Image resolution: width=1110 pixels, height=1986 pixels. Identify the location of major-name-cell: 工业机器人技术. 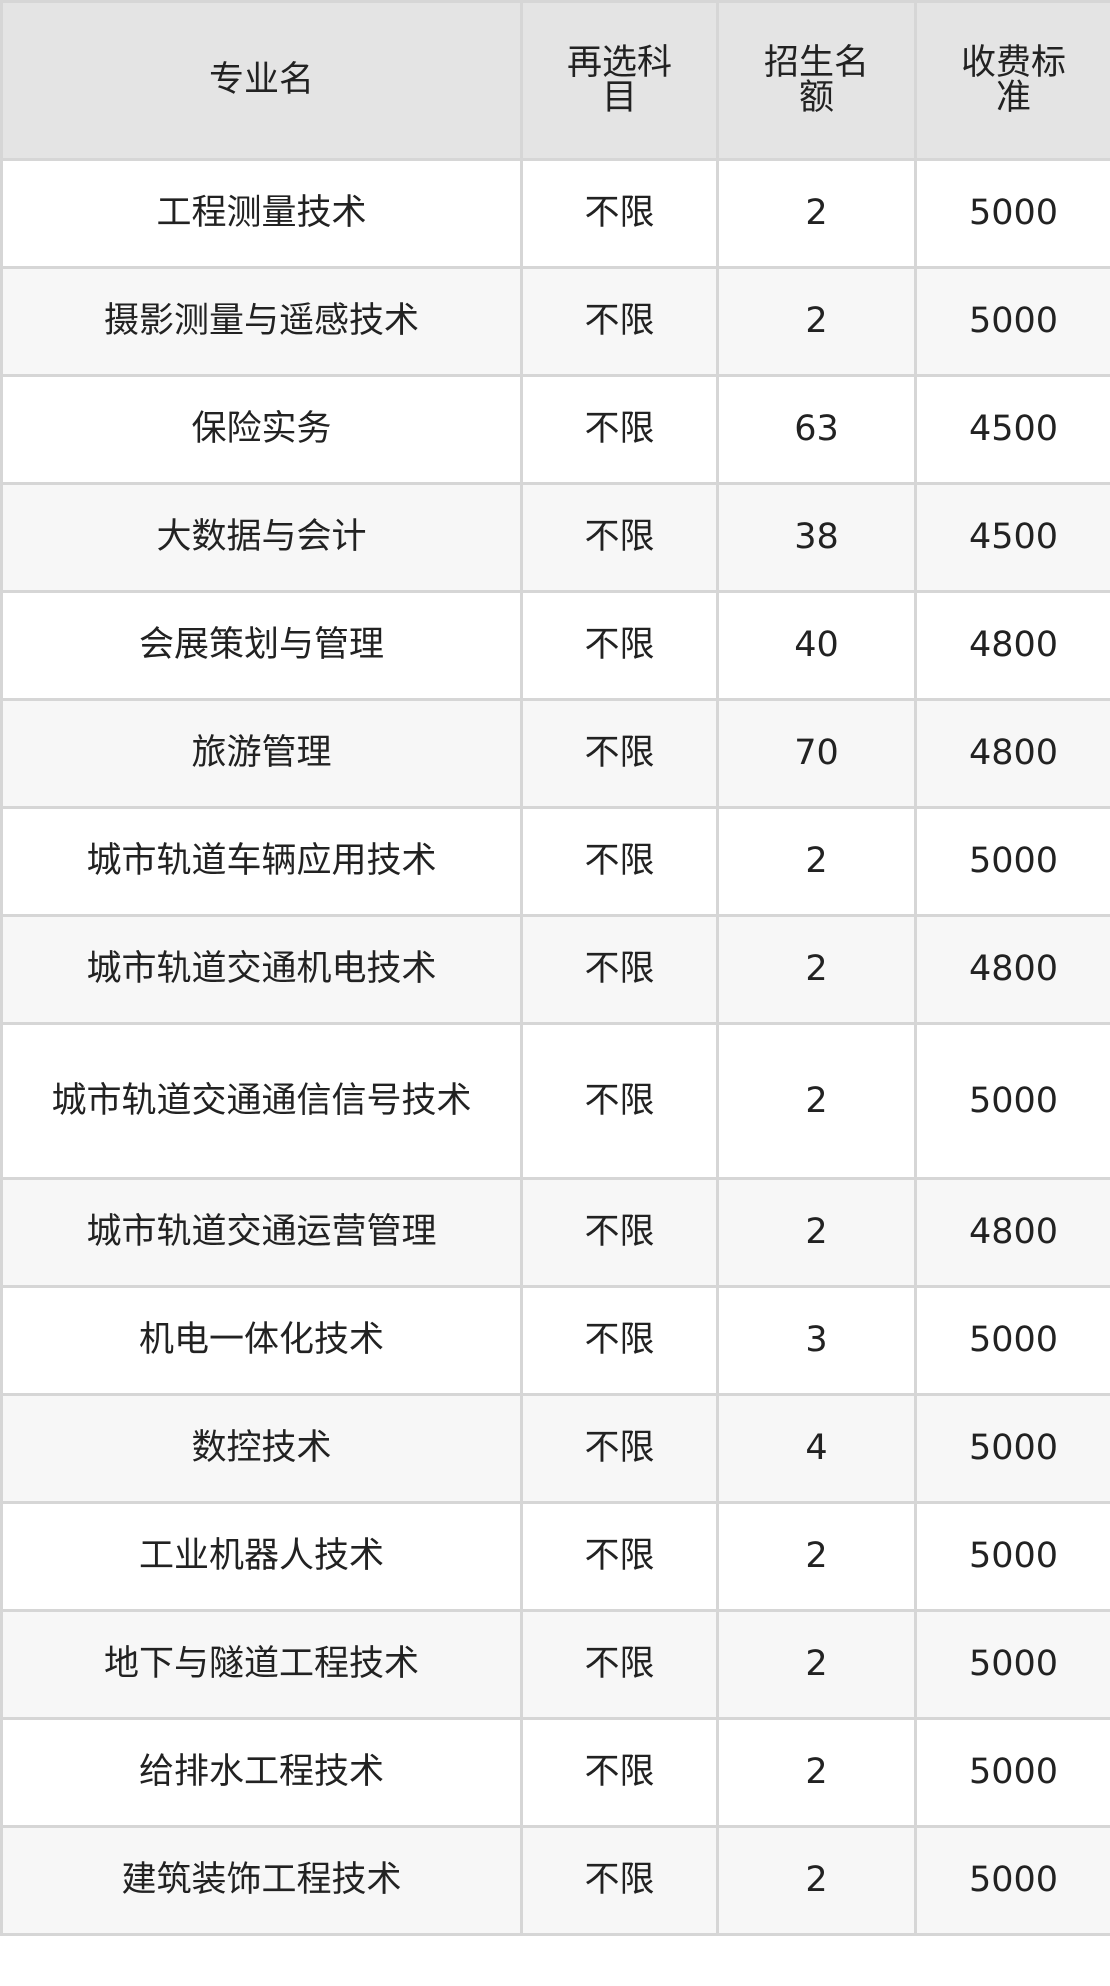
(261, 1556).